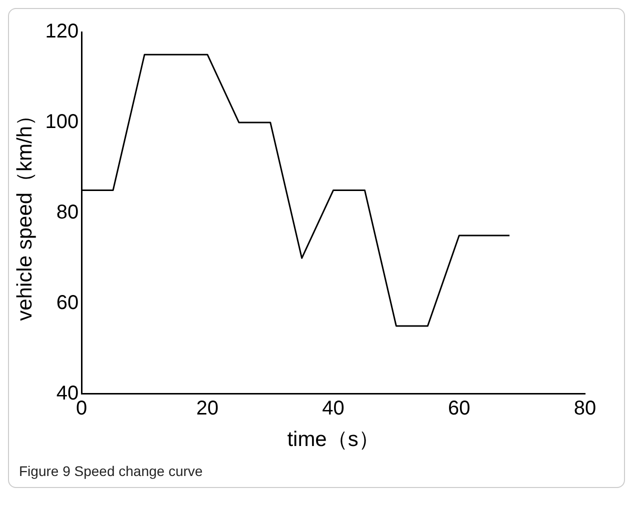 The image size is (633, 505). Describe the element at coordinates (24, 212) in the screenshot. I see `y-axis-title: vehicle speed（km/h）` at that location.